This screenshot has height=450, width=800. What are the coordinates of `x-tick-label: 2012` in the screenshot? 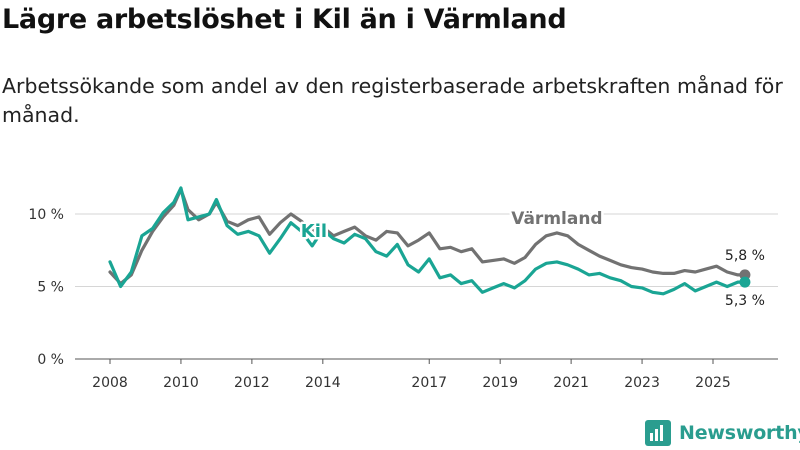 It's located at (252, 383).